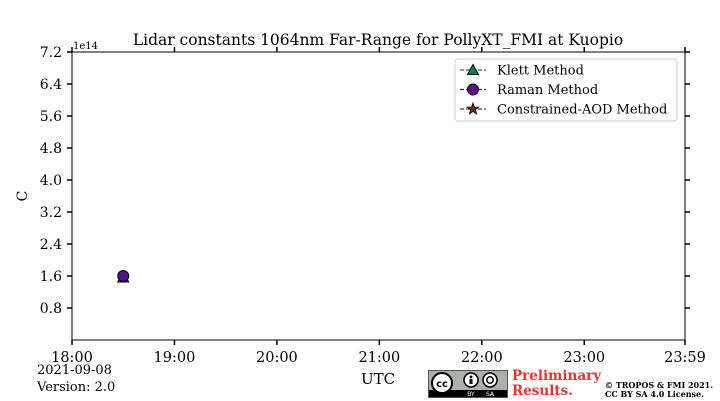 The image size is (720, 401). I want to click on legend-box, so click(566, 90).